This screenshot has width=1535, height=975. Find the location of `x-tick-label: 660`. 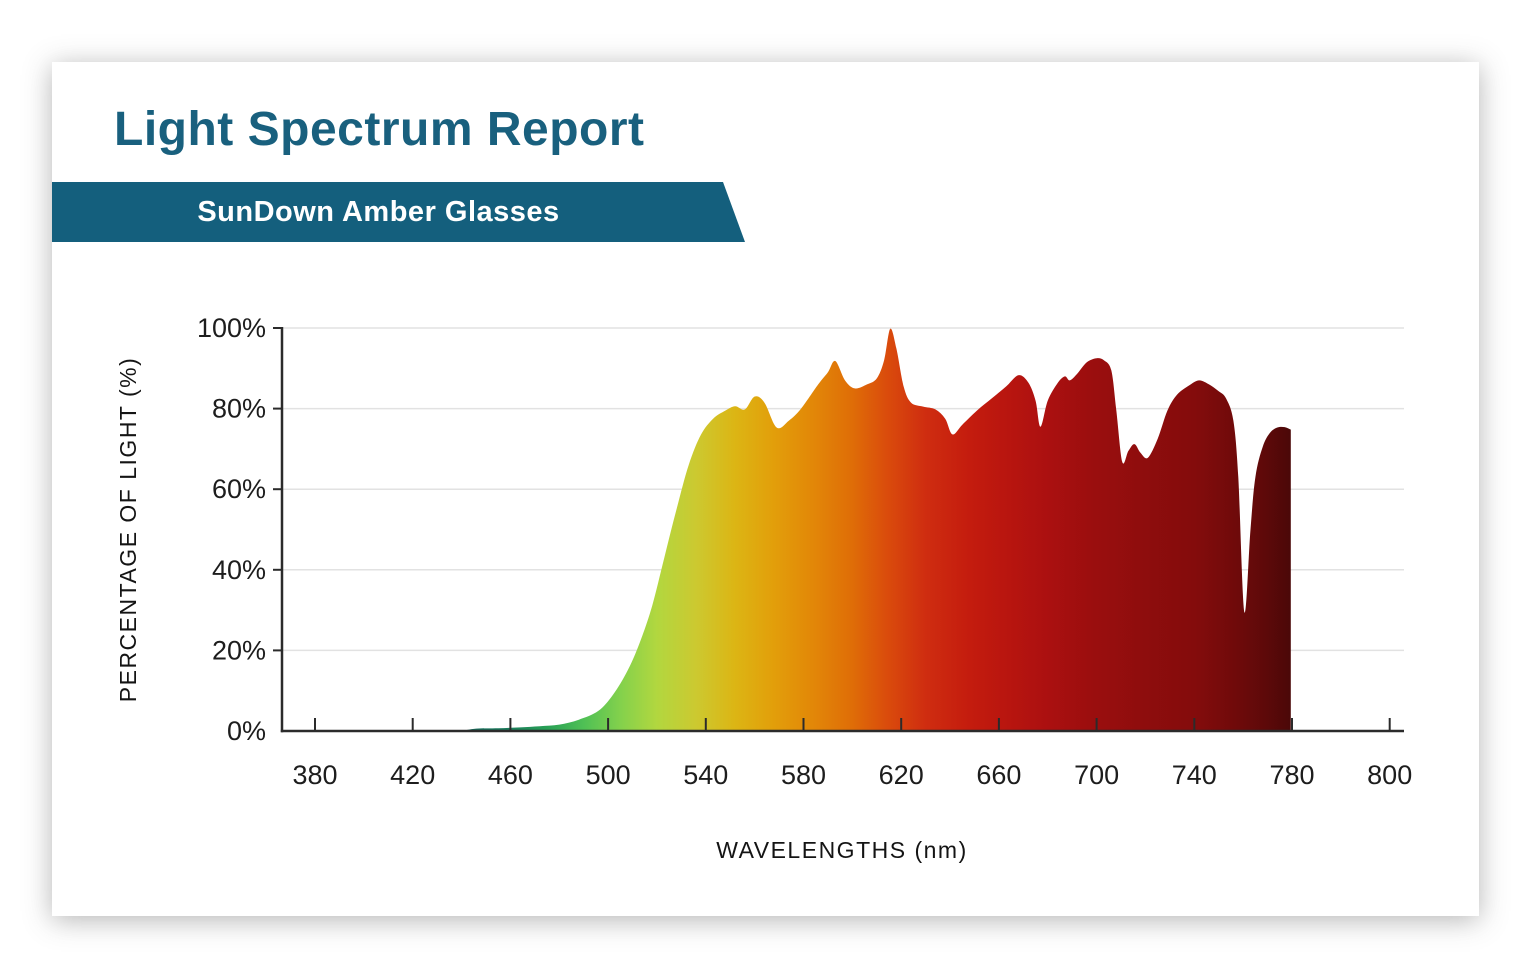

x-tick-label: 660 is located at coordinates (998, 775).